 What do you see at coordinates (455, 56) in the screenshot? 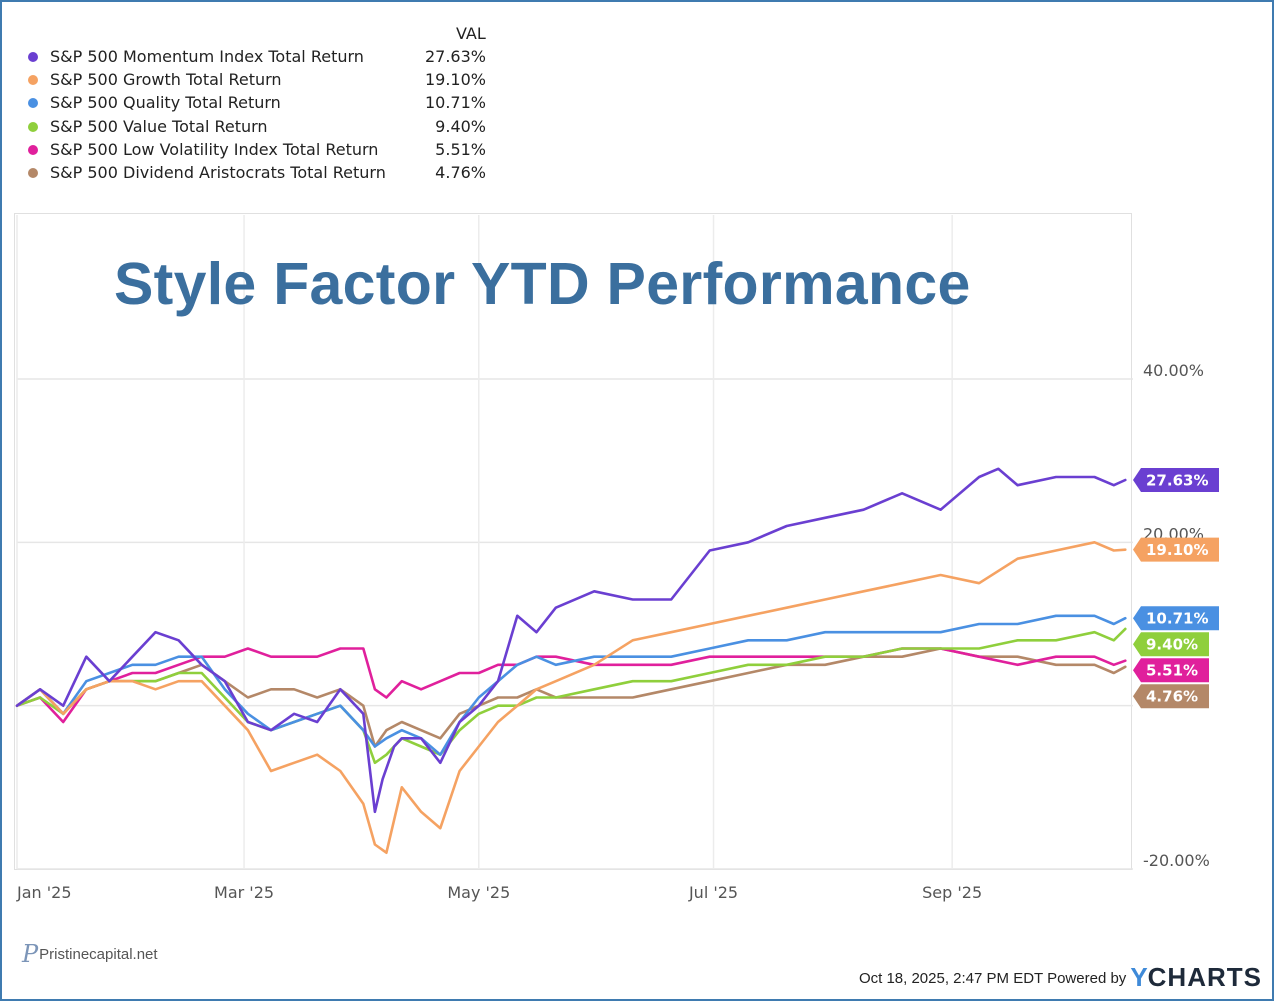
I see `legend-series-value: 27.63%` at bounding box center [455, 56].